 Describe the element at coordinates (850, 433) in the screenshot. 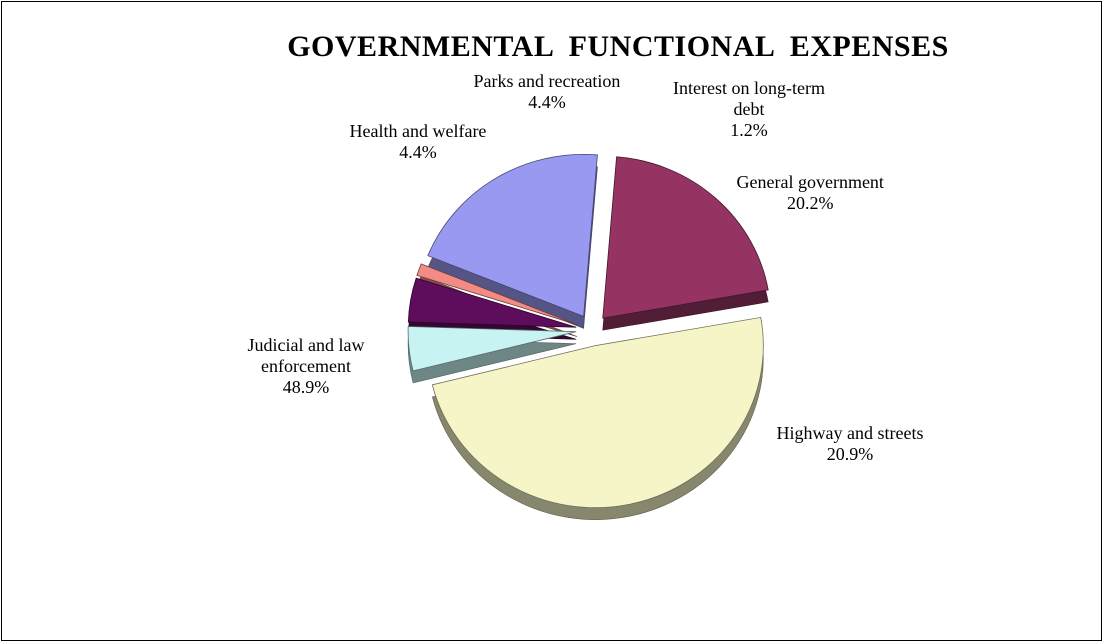

I see `slice-label-text: Highway and streets` at that location.